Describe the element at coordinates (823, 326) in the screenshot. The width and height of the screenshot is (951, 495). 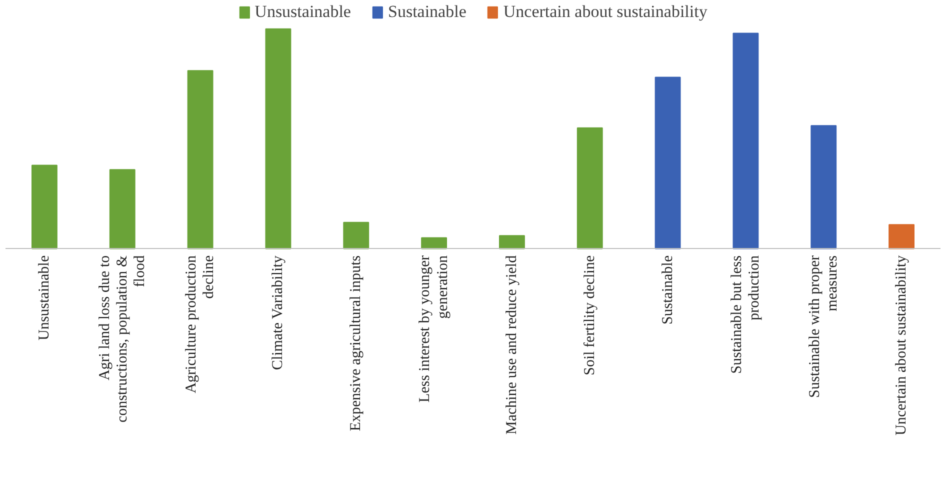
I see `x-tick-label: Sustainable with proper measures` at that location.